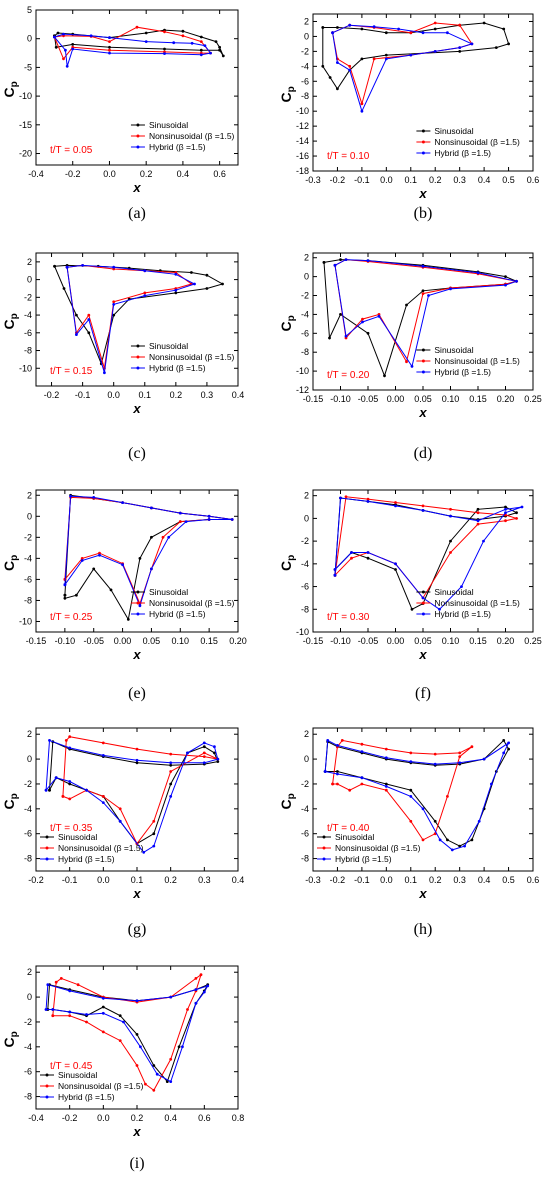 The image size is (550, 1181). Describe the element at coordinates (396, 641) in the screenshot. I see `x-tick-label: 0.00` at that location.